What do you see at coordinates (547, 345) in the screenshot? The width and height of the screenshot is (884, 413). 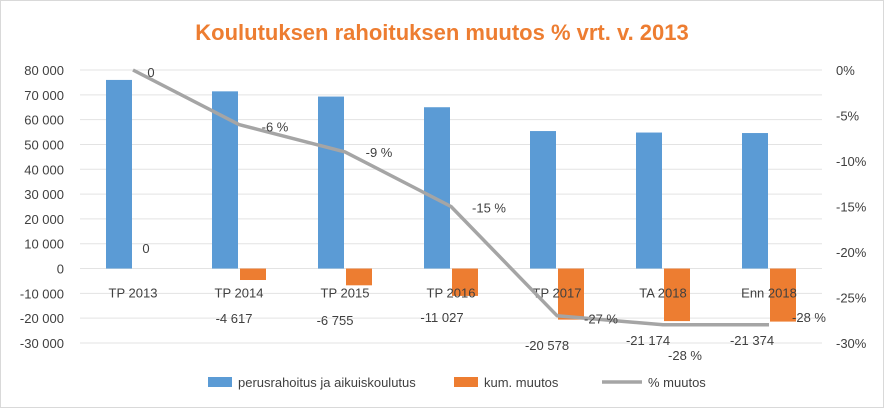 I see `kum-muutos-label: -20 578` at bounding box center [547, 345].